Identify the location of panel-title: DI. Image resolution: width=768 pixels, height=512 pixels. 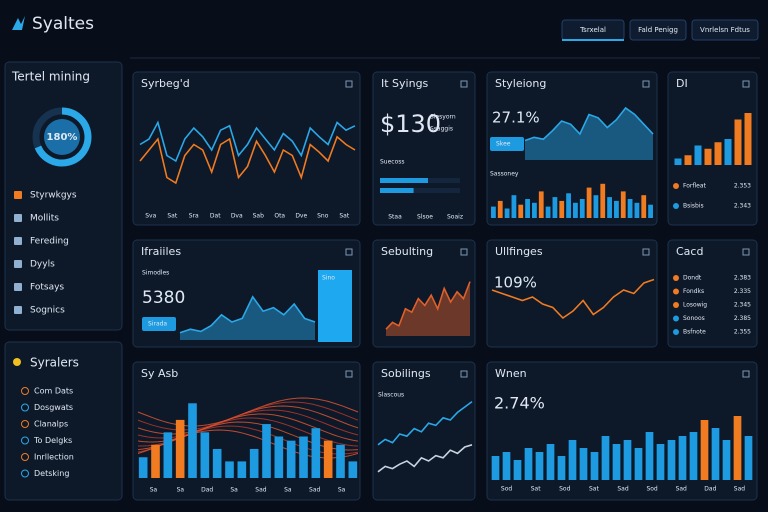
(682, 83).